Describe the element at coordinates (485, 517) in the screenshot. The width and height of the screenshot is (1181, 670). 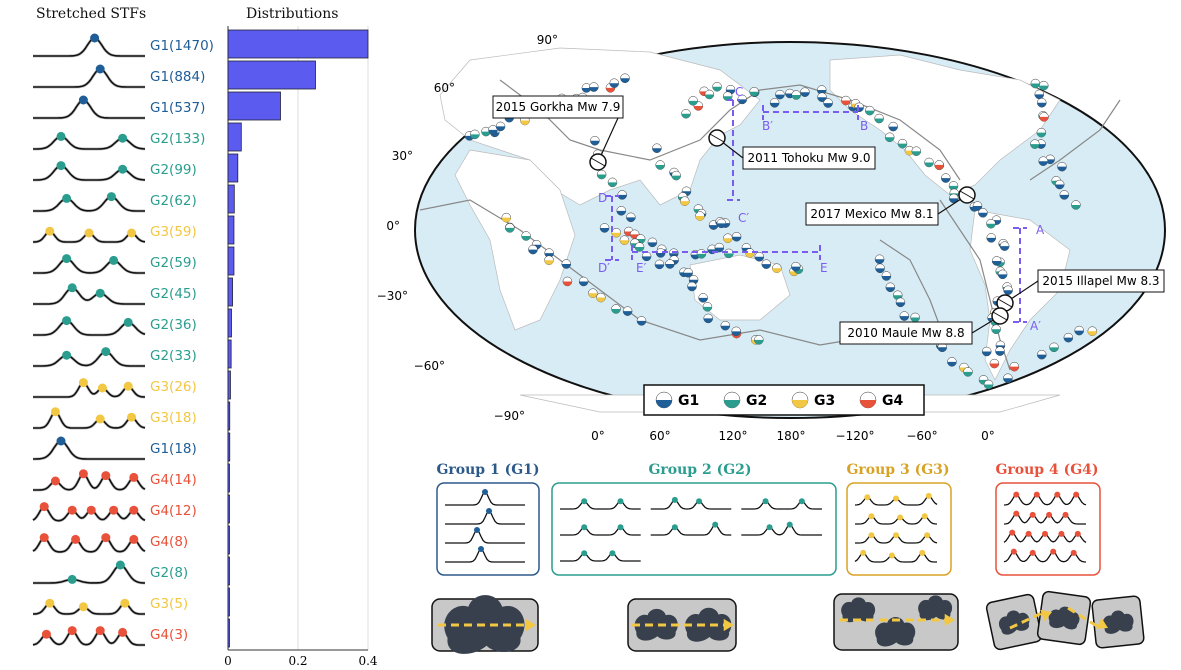
I see `group-stf-trace` at that location.